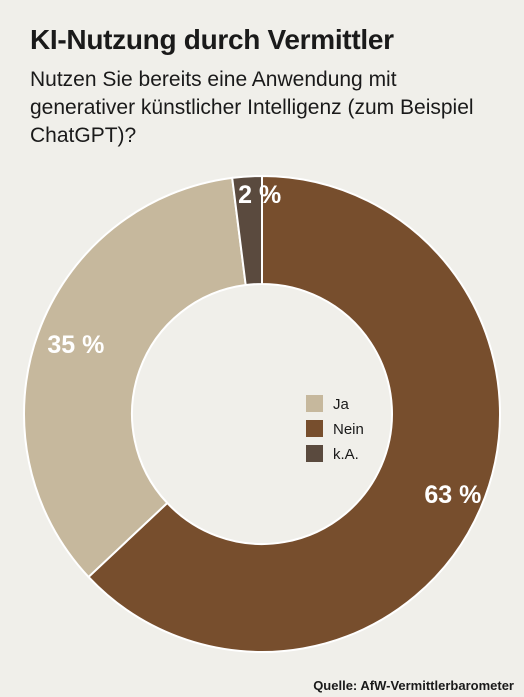  Describe the element at coordinates (314, 453) in the screenshot. I see `legend-swatch-ka` at that location.